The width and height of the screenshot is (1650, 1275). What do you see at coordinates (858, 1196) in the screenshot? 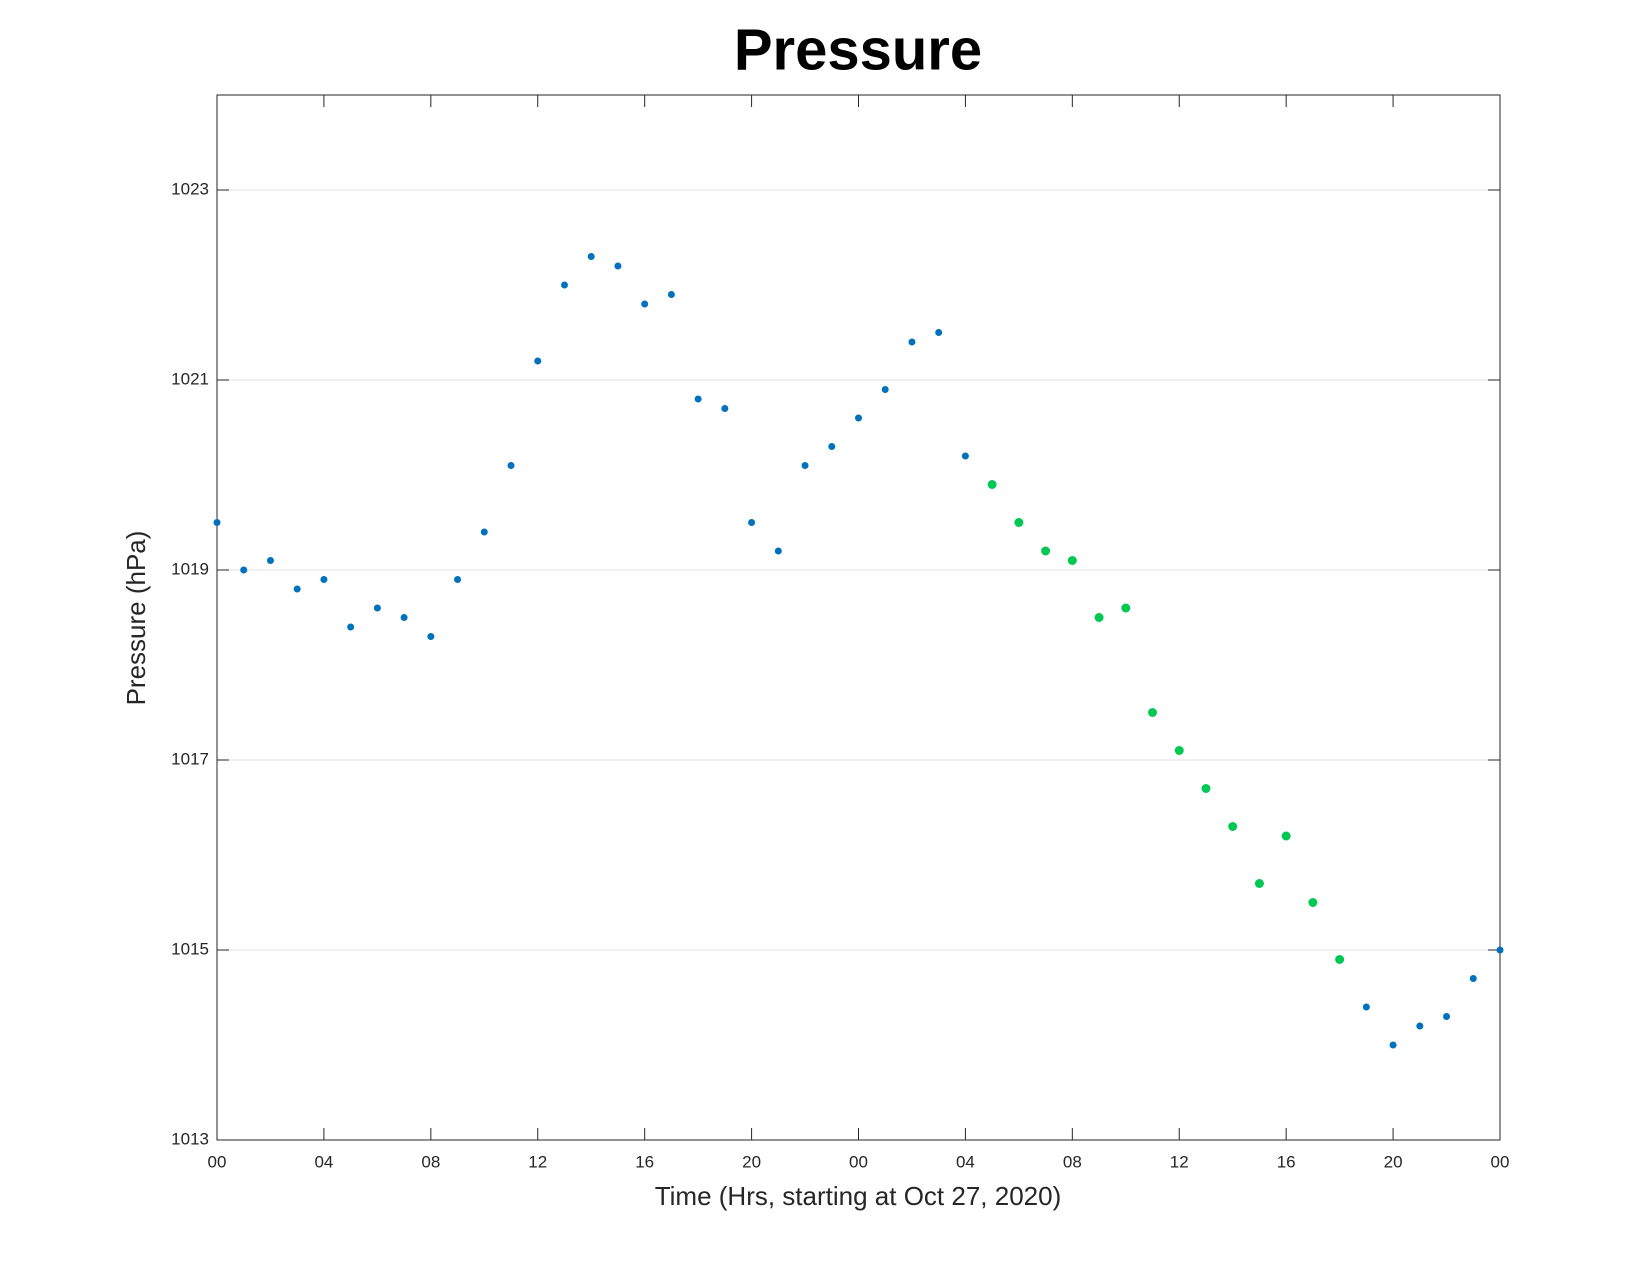
I see `x-axis-label: Time (Hrs, starting at Oct 27, 2020)` at bounding box center [858, 1196].